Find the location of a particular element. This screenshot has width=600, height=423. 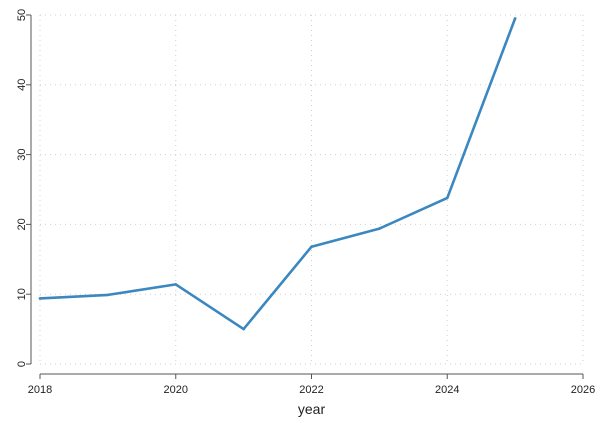

x-tick-label: 2020 is located at coordinates (176, 390).